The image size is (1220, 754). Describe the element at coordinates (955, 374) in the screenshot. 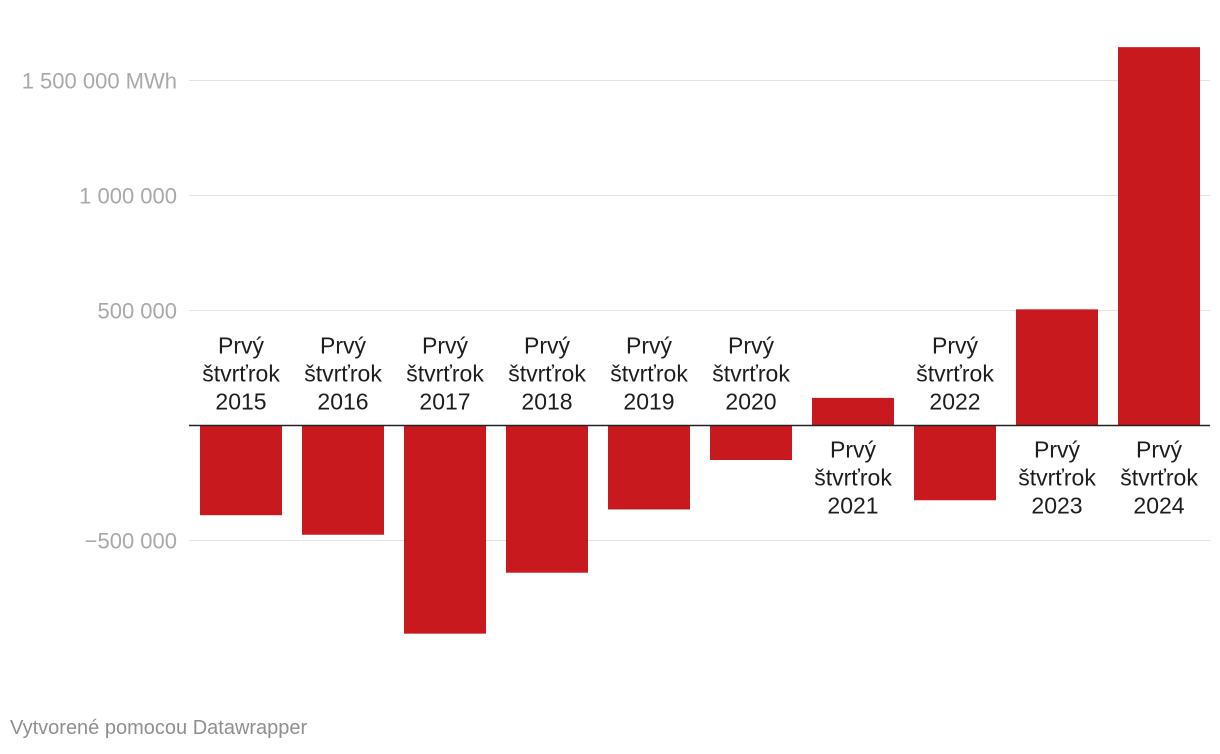

I see `category-label-2022: Prvý štvrťrok 2022` at that location.